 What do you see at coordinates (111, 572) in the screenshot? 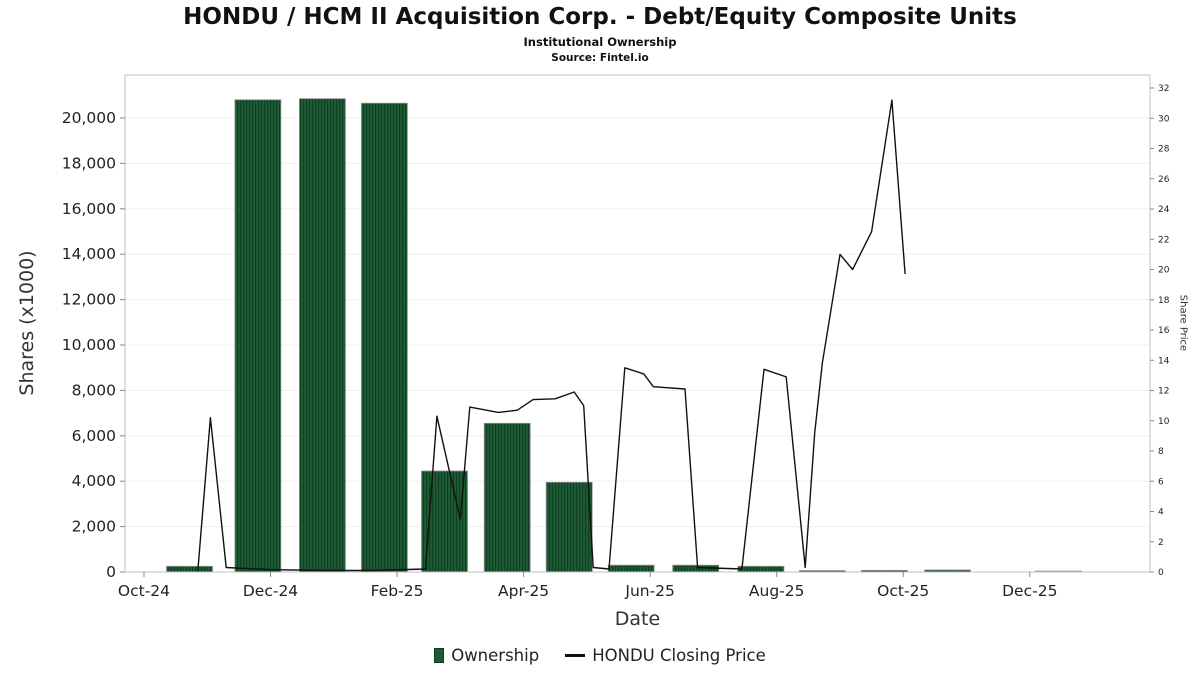
I see `y-left-tick-label: 0` at bounding box center [111, 572].